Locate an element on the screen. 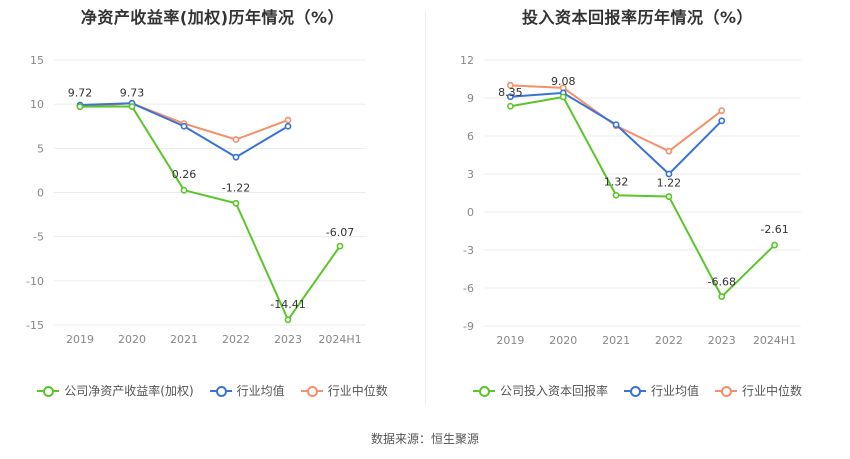 Image resolution: width=850 pixels, height=459 pixels. legend-label: 公司净资产收益率(加权) is located at coordinates (129, 391).